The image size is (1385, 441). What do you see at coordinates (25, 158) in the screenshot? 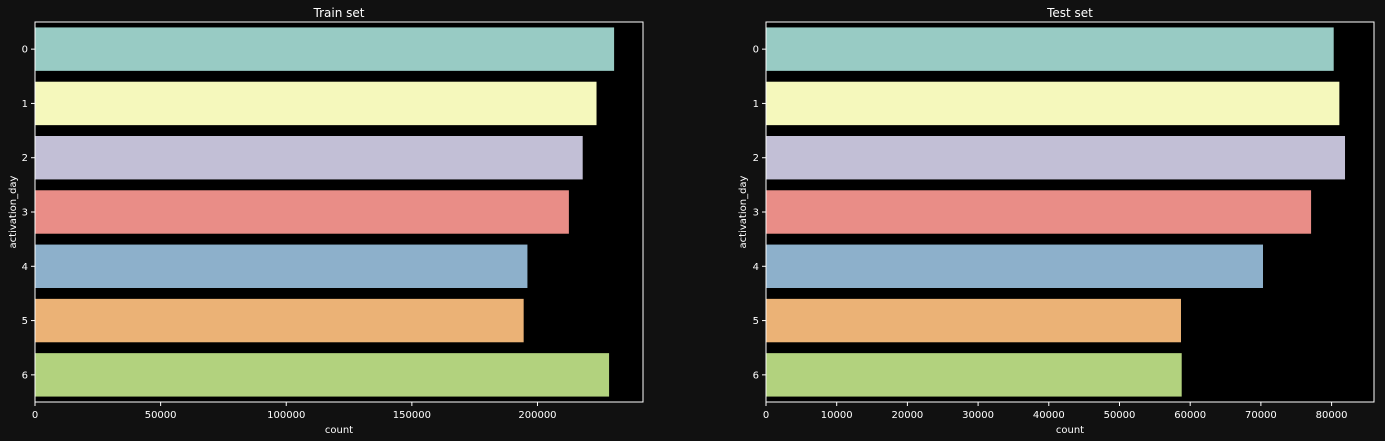
I see `train-y-tick-label: 2` at bounding box center [25, 158].